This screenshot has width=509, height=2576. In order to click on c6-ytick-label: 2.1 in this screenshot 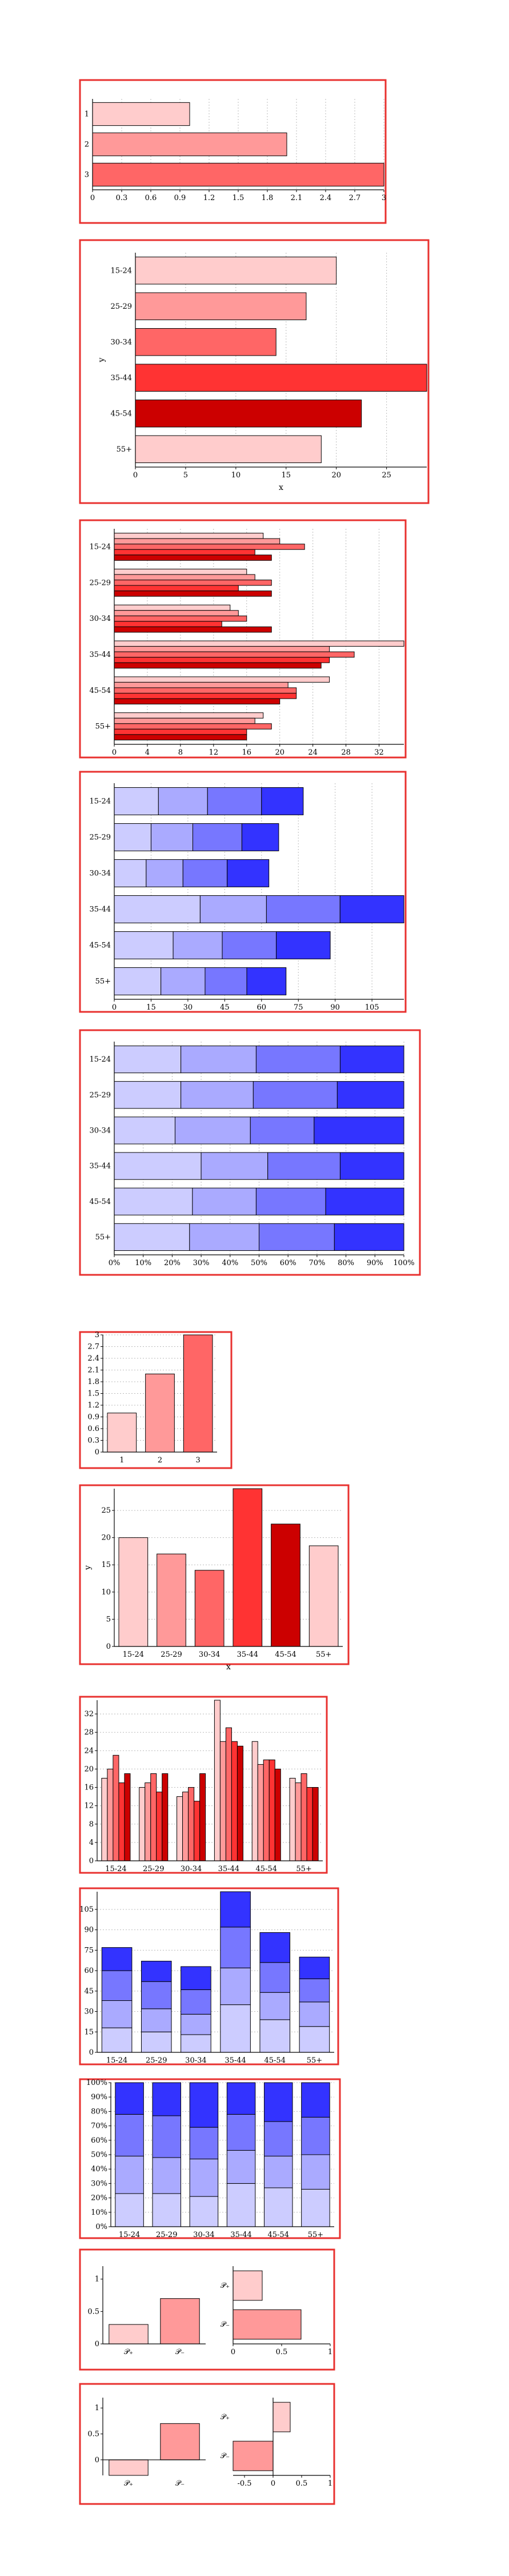, I will do `click(93, 1371)`.